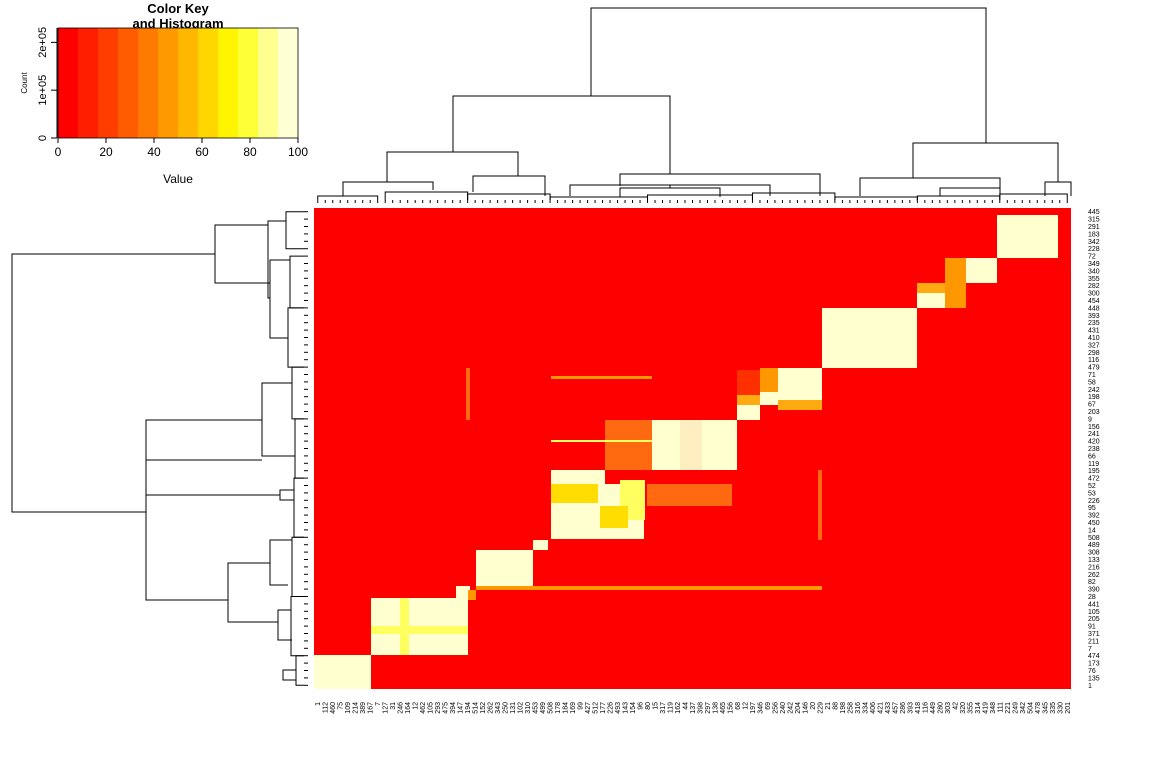 Image resolution: width=1152 pixels, height=768 pixels. What do you see at coordinates (715, 708) in the screenshot?
I see `column-label: 138` at bounding box center [715, 708].